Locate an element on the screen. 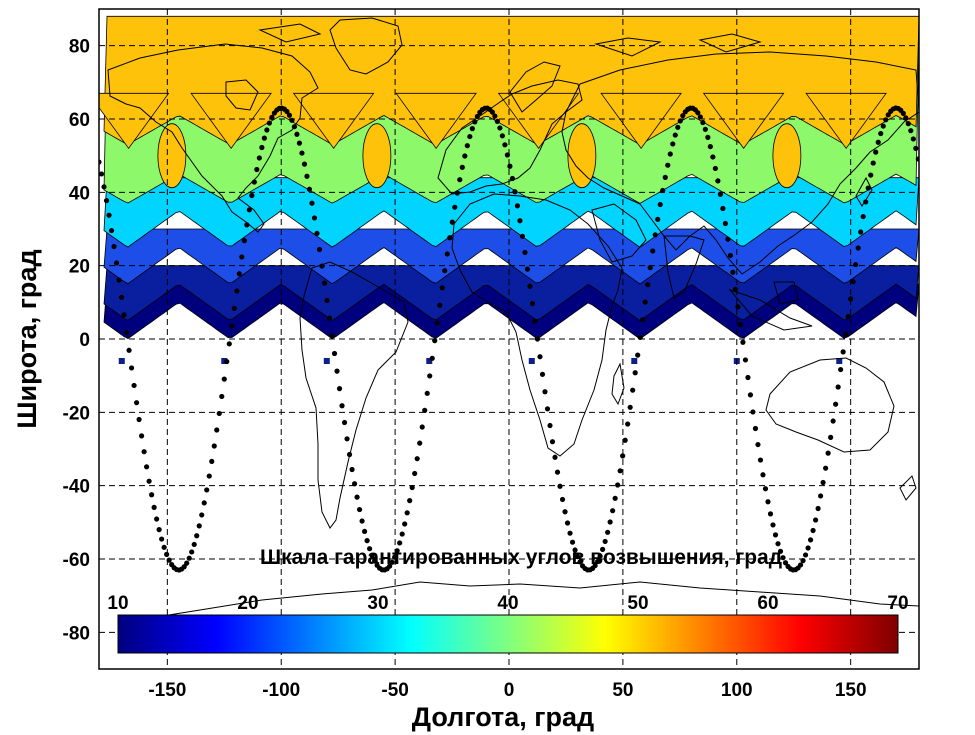  x-axis-title: Долгота, град is located at coordinates (503, 717).